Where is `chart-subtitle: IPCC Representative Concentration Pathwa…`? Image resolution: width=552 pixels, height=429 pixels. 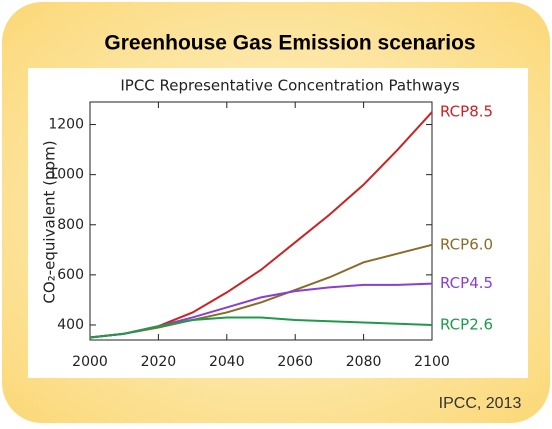
chart-subtitle: IPCC Representative Concentration Pathwa… is located at coordinates (289, 86).